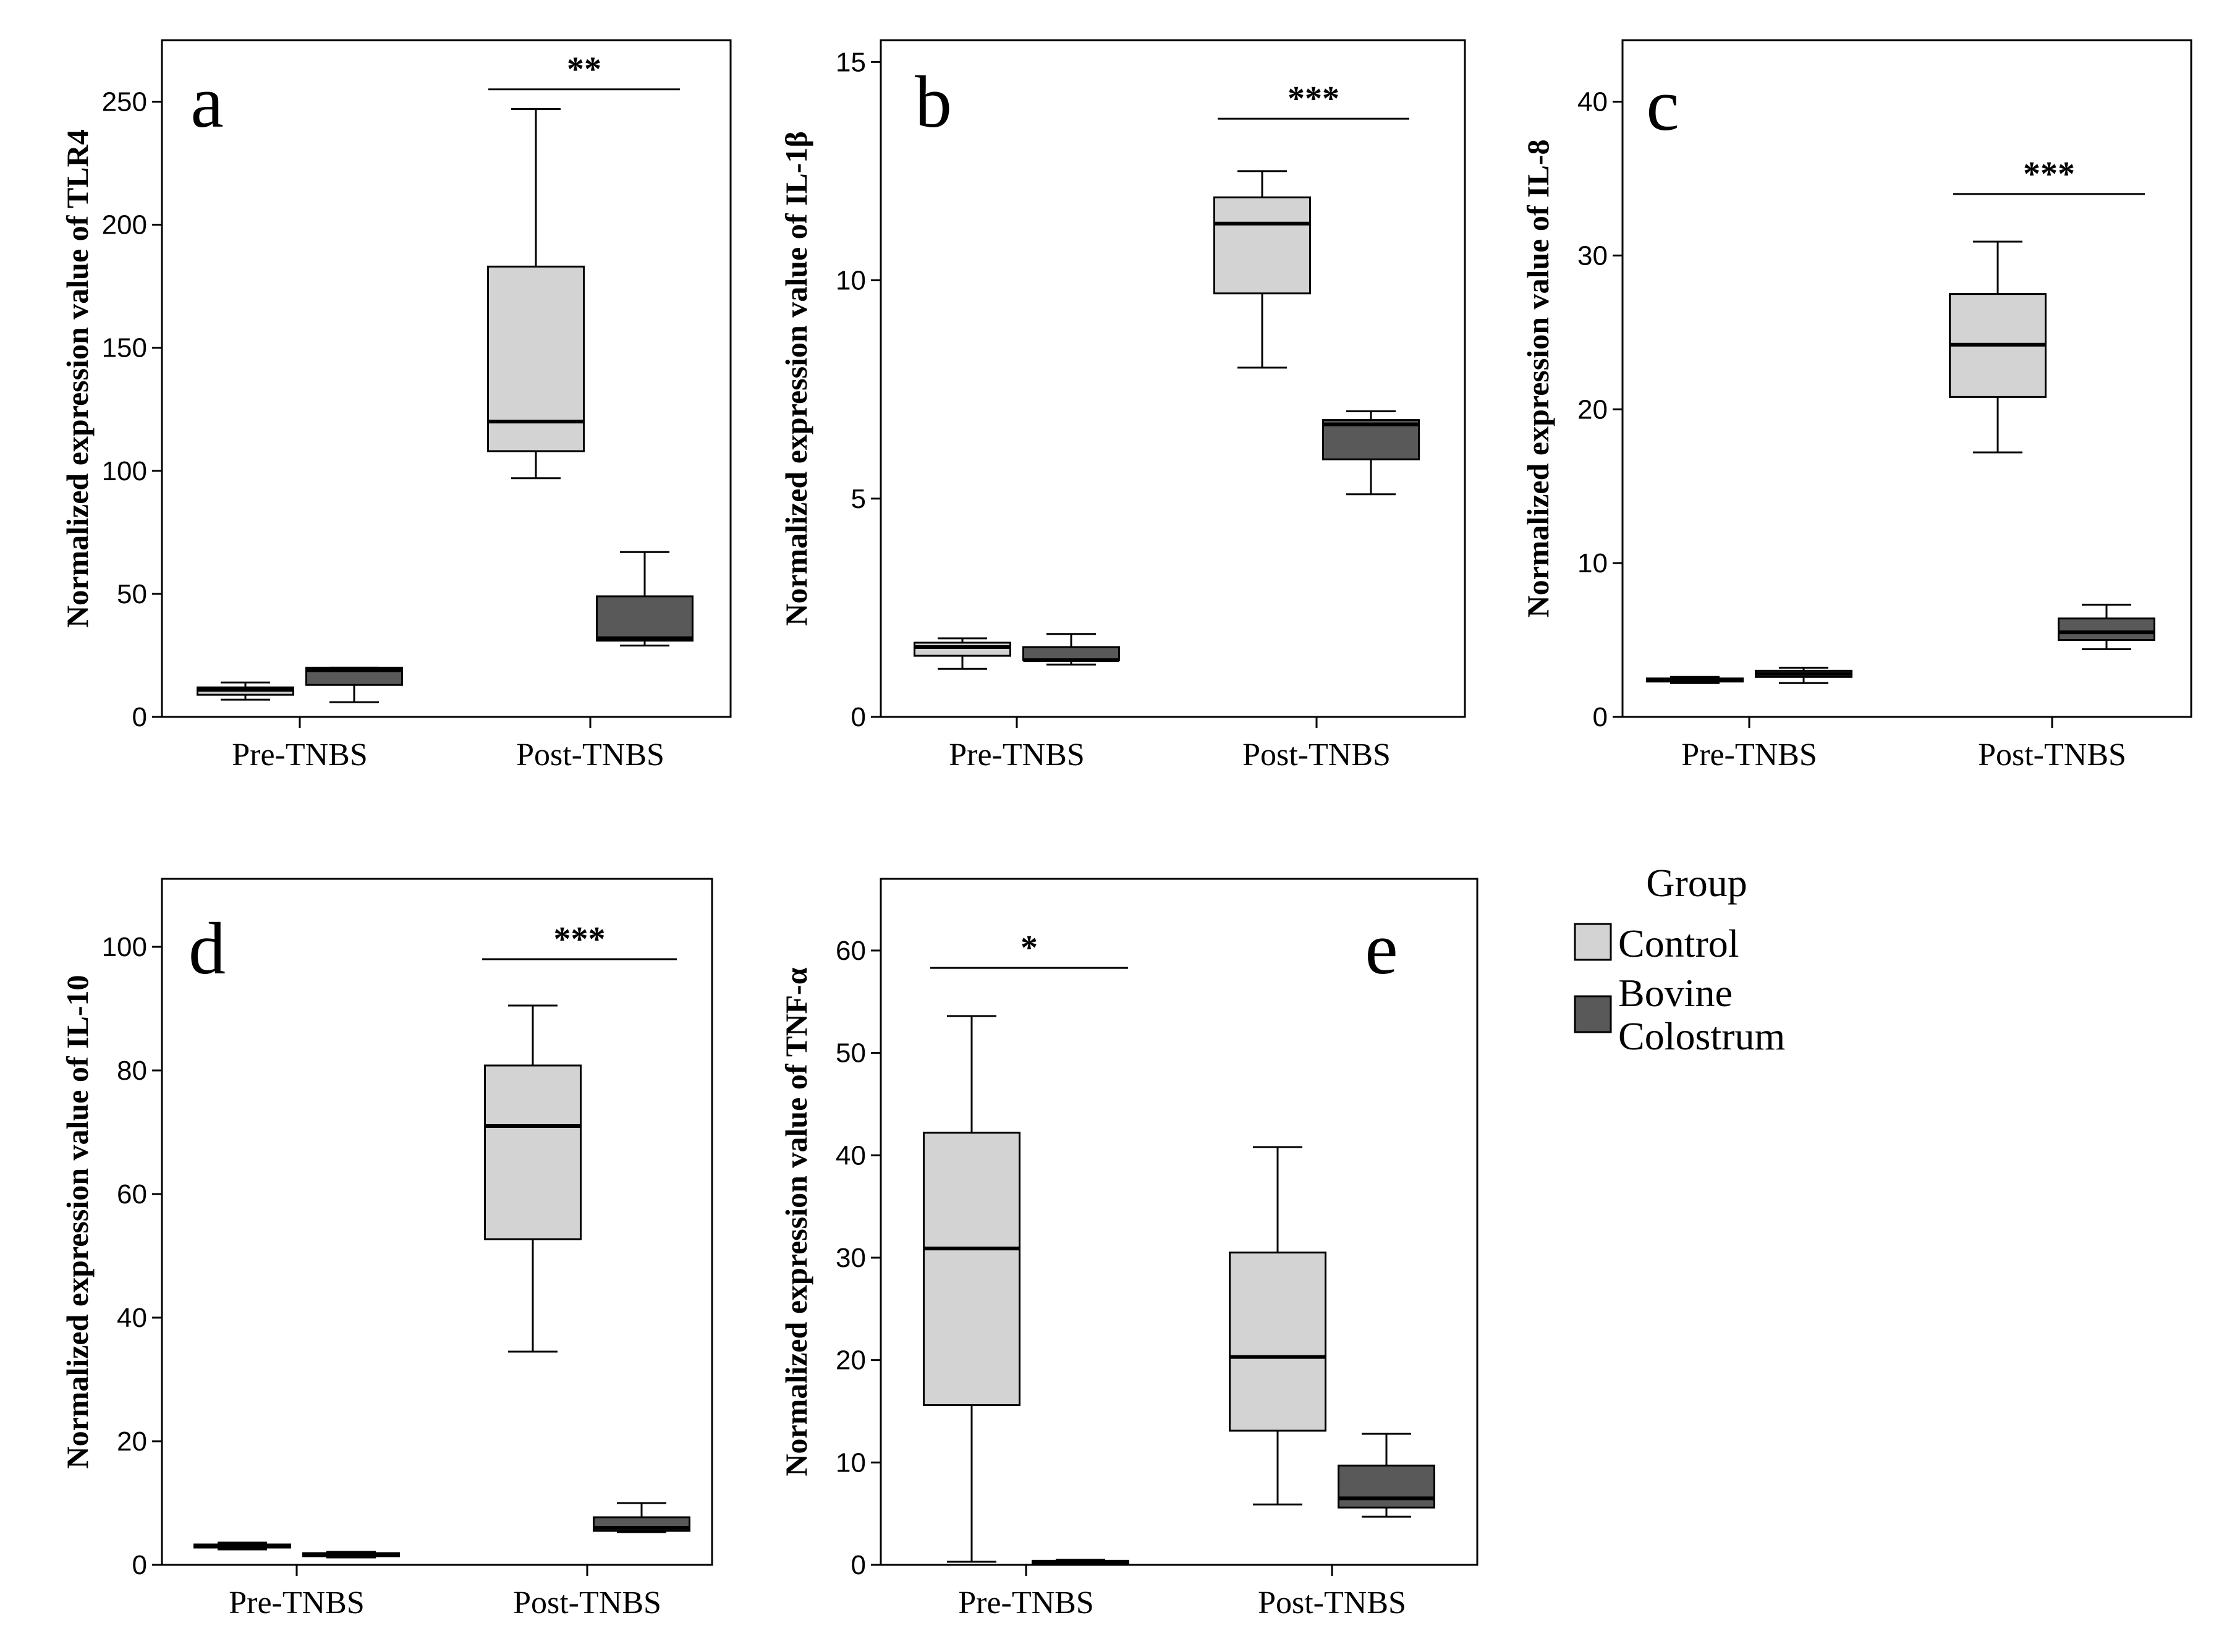 This screenshot has width=2219, height=1652. I want to click on panel-letter: e, so click(1381, 948).